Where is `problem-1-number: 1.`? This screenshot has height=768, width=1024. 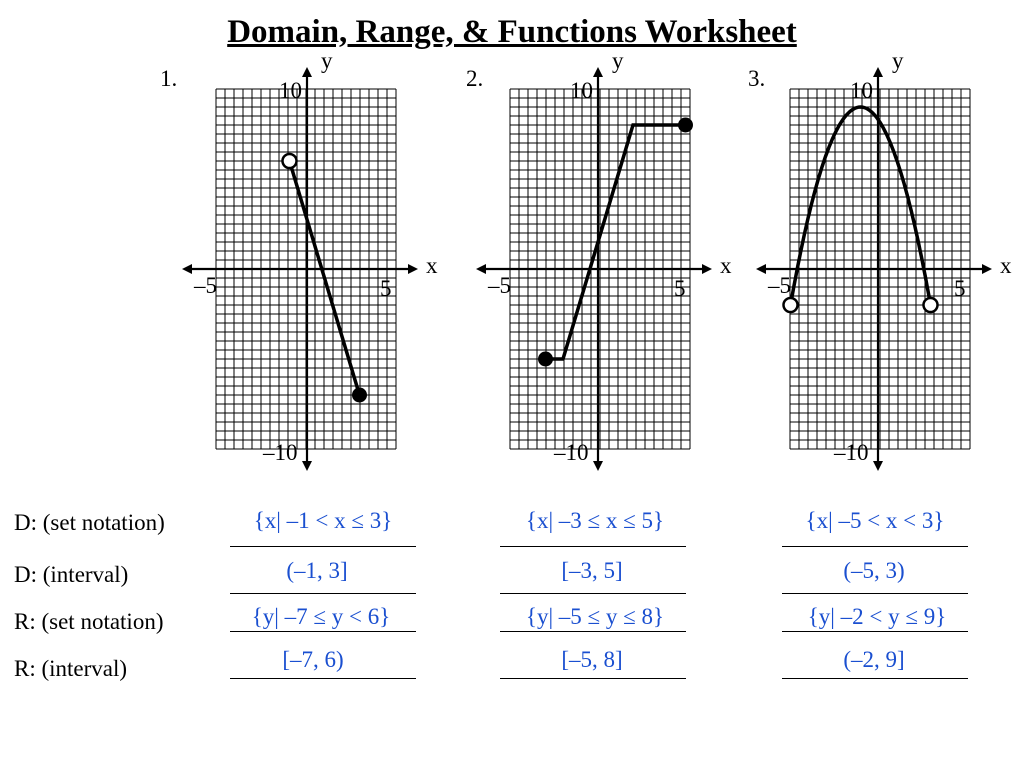
problem-1-number: 1. is located at coordinates (169, 78).